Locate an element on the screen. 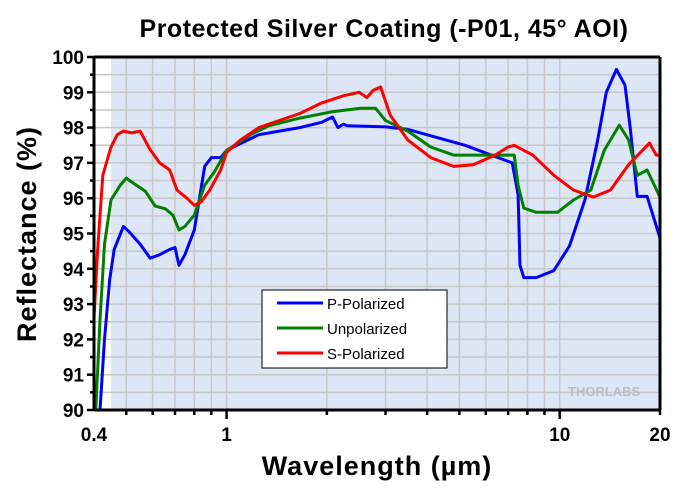 The image size is (680, 488). thorlabs-watermark: THORLABS is located at coordinates (604, 391).